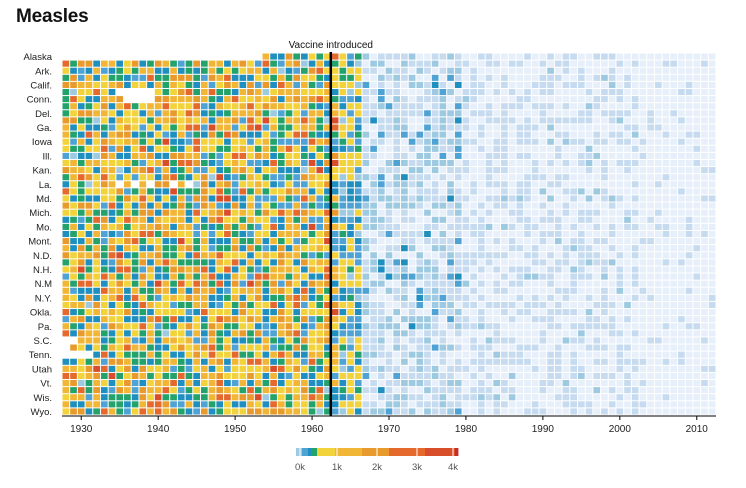  I want to click on state-label: Mo., so click(44, 227).